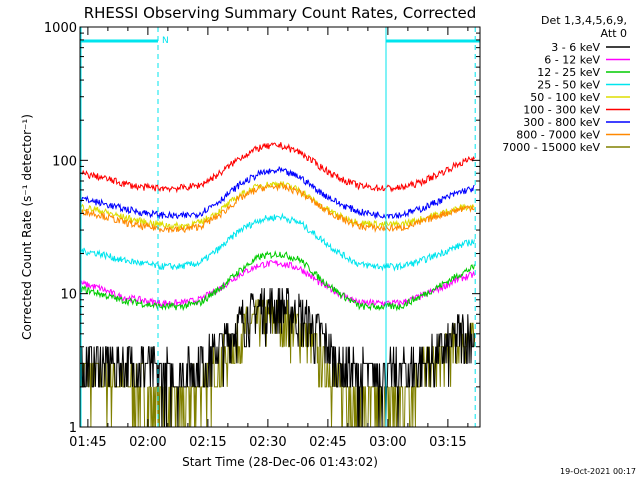  What do you see at coordinates (327, 442) in the screenshot?
I see `x-tick-label: 02:45` at bounding box center [327, 442].